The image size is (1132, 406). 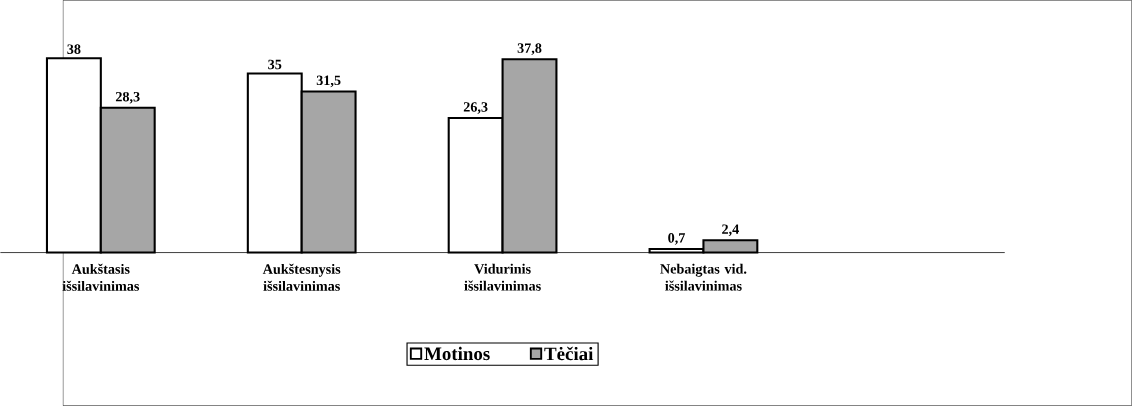 What do you see at coordinates (502, 277) in the screenshot?
I see `x-tick-label: Vidurinis išsilavinimas` at bounding box center [502, 277].